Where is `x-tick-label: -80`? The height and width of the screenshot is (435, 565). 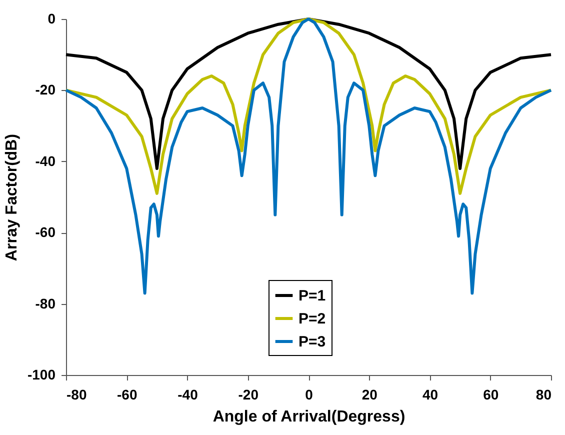 x-tick-label: -80 is located at coordinates (76, 394).